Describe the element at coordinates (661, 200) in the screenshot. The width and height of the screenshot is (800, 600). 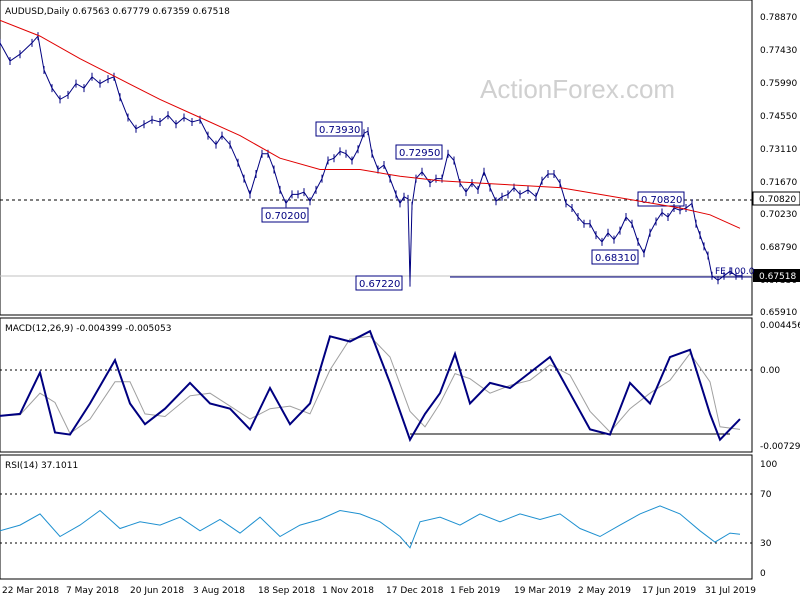
I see `annotation-label: 0.70820` at that location.